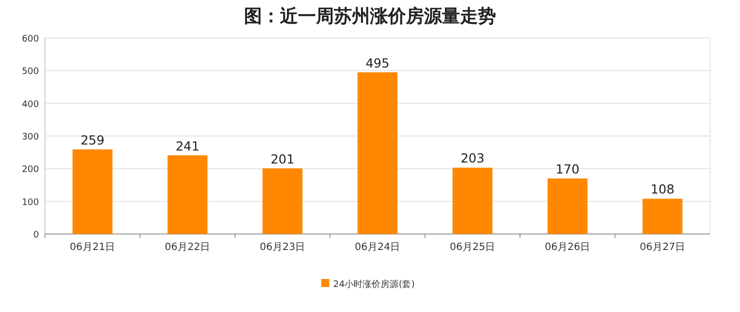 This screenshot has height=312, width=740. I want to click on legend: 24小时涨价房源(套), so click(368, 284).